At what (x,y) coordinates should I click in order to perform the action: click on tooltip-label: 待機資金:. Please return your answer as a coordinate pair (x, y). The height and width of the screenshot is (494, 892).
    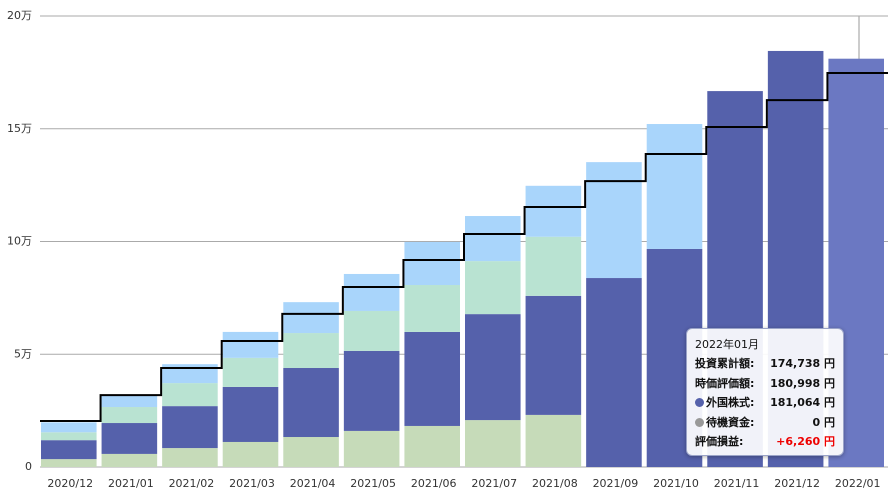
    Looking at the image, I should click on (730, 422).